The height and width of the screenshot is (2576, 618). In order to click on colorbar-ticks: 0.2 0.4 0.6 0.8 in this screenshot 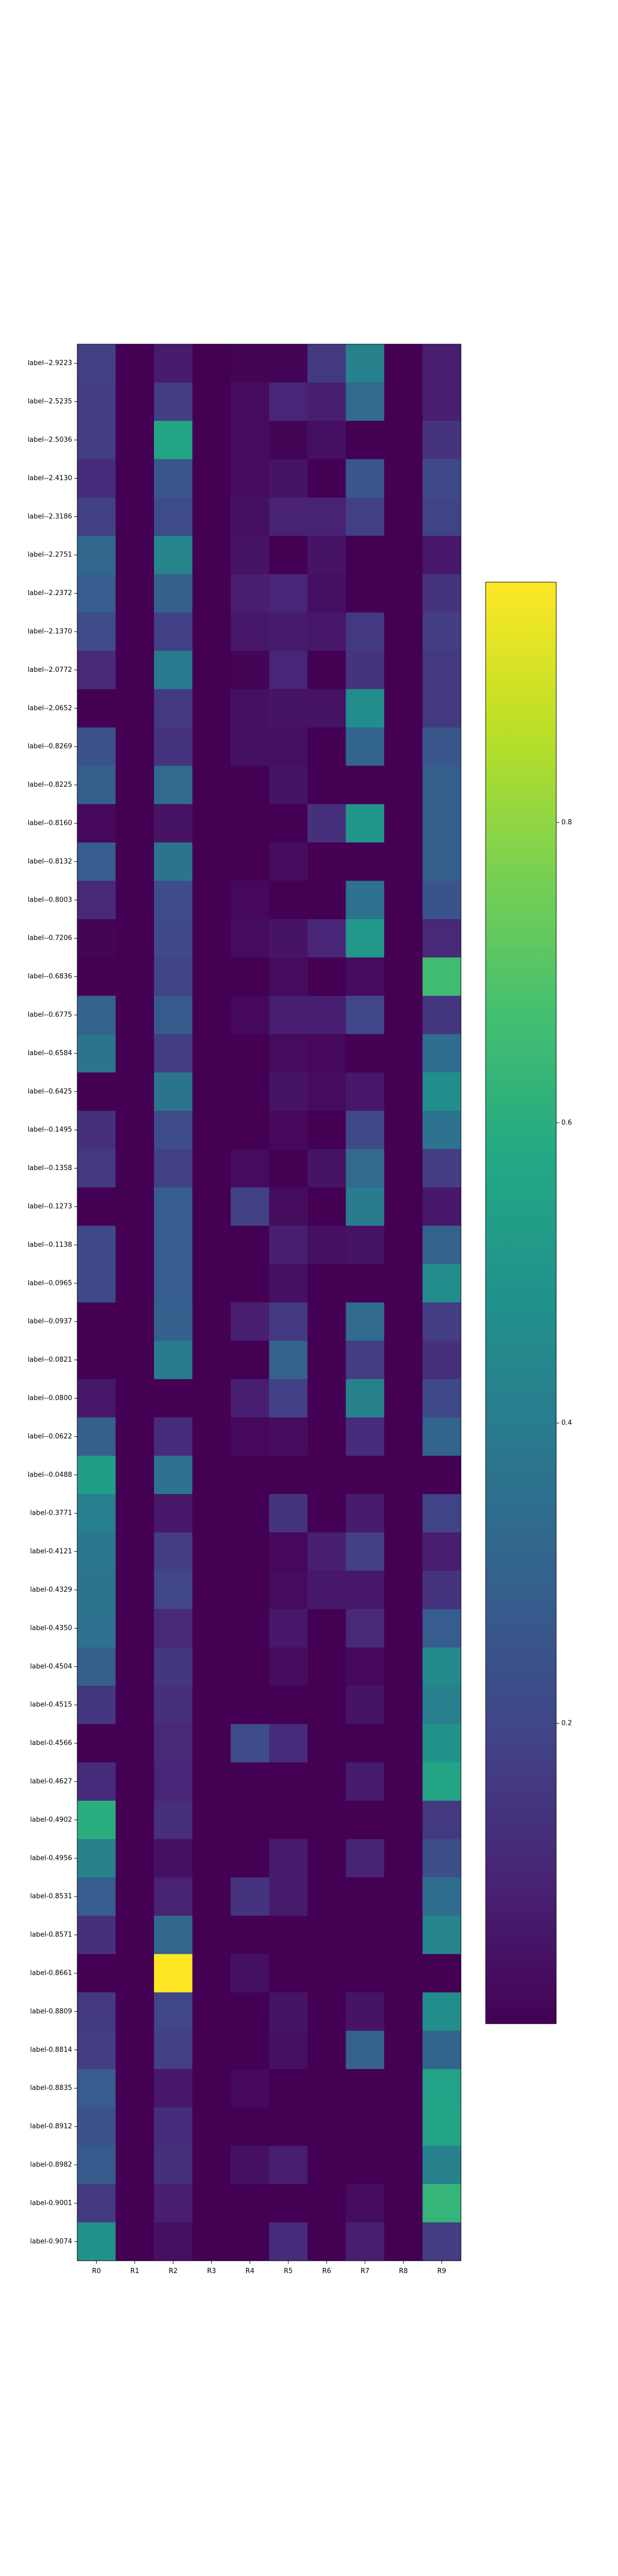, I will do `click(564, 1273)`.